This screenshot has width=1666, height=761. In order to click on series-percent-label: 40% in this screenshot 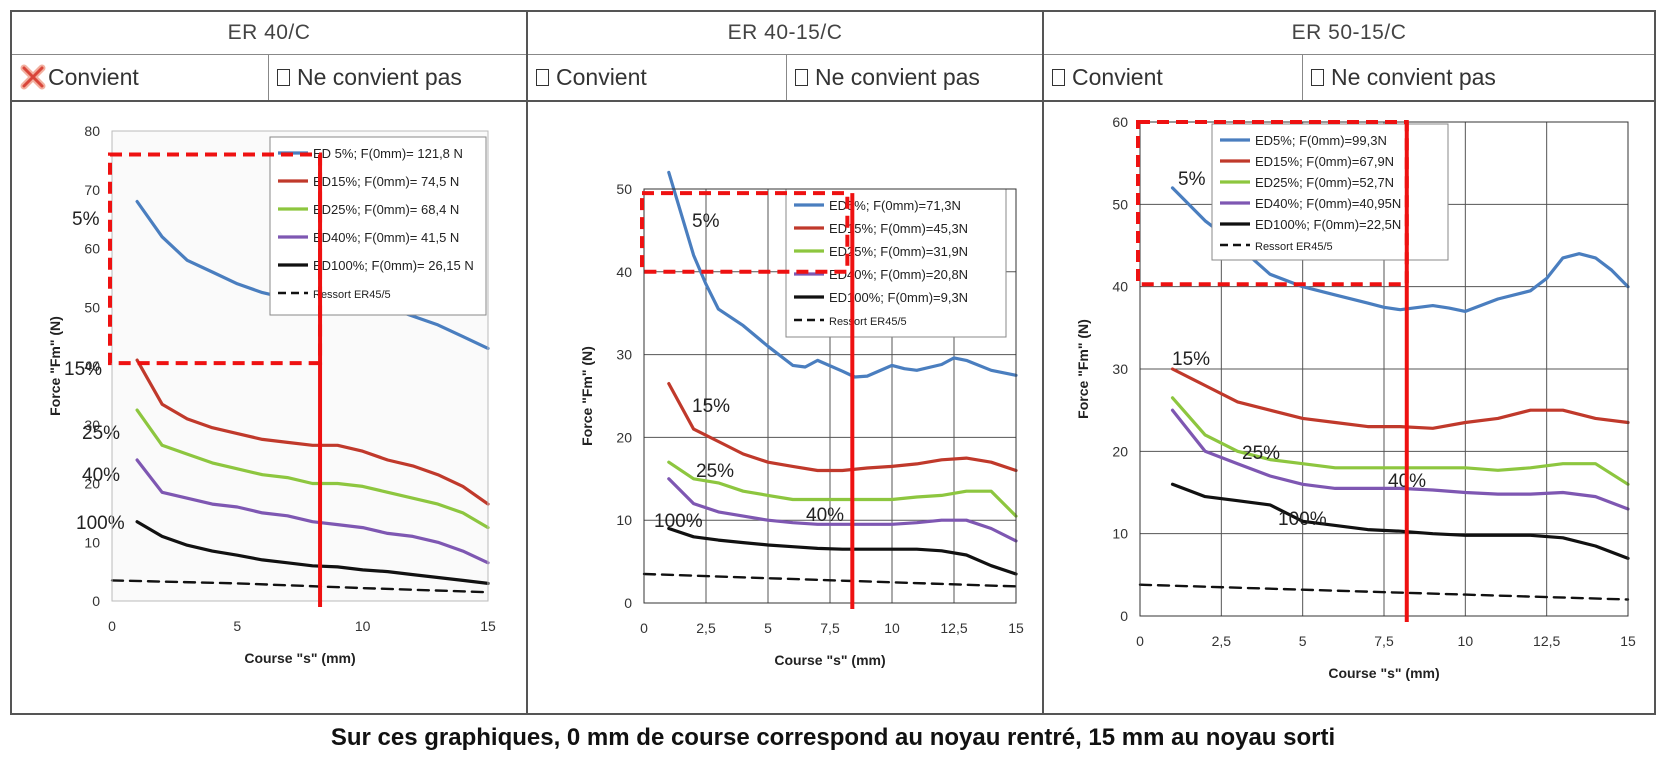, I will do `click(825, 515)`.